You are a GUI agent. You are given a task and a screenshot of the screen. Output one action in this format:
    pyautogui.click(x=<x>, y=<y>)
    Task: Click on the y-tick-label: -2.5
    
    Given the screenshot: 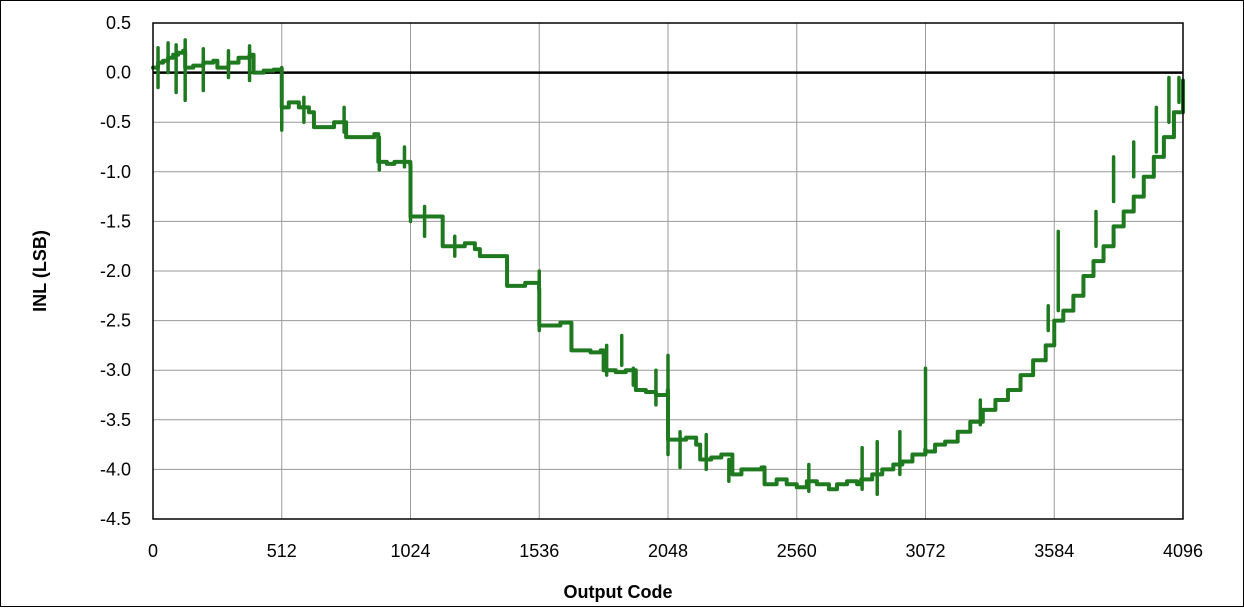 What is the action you would take?
    pyautogui.click(x=115, y=321)
    